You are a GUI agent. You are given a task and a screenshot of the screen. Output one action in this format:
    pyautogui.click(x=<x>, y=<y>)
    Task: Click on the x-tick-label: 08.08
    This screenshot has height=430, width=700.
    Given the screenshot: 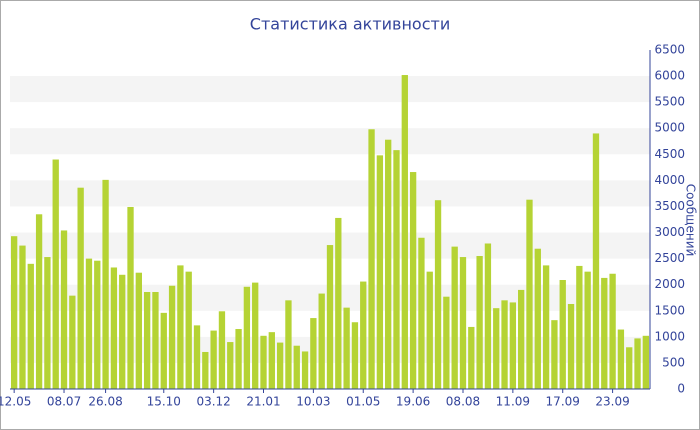 What is the action you would take?
    pyautogui.click(x=463, y=402)
    